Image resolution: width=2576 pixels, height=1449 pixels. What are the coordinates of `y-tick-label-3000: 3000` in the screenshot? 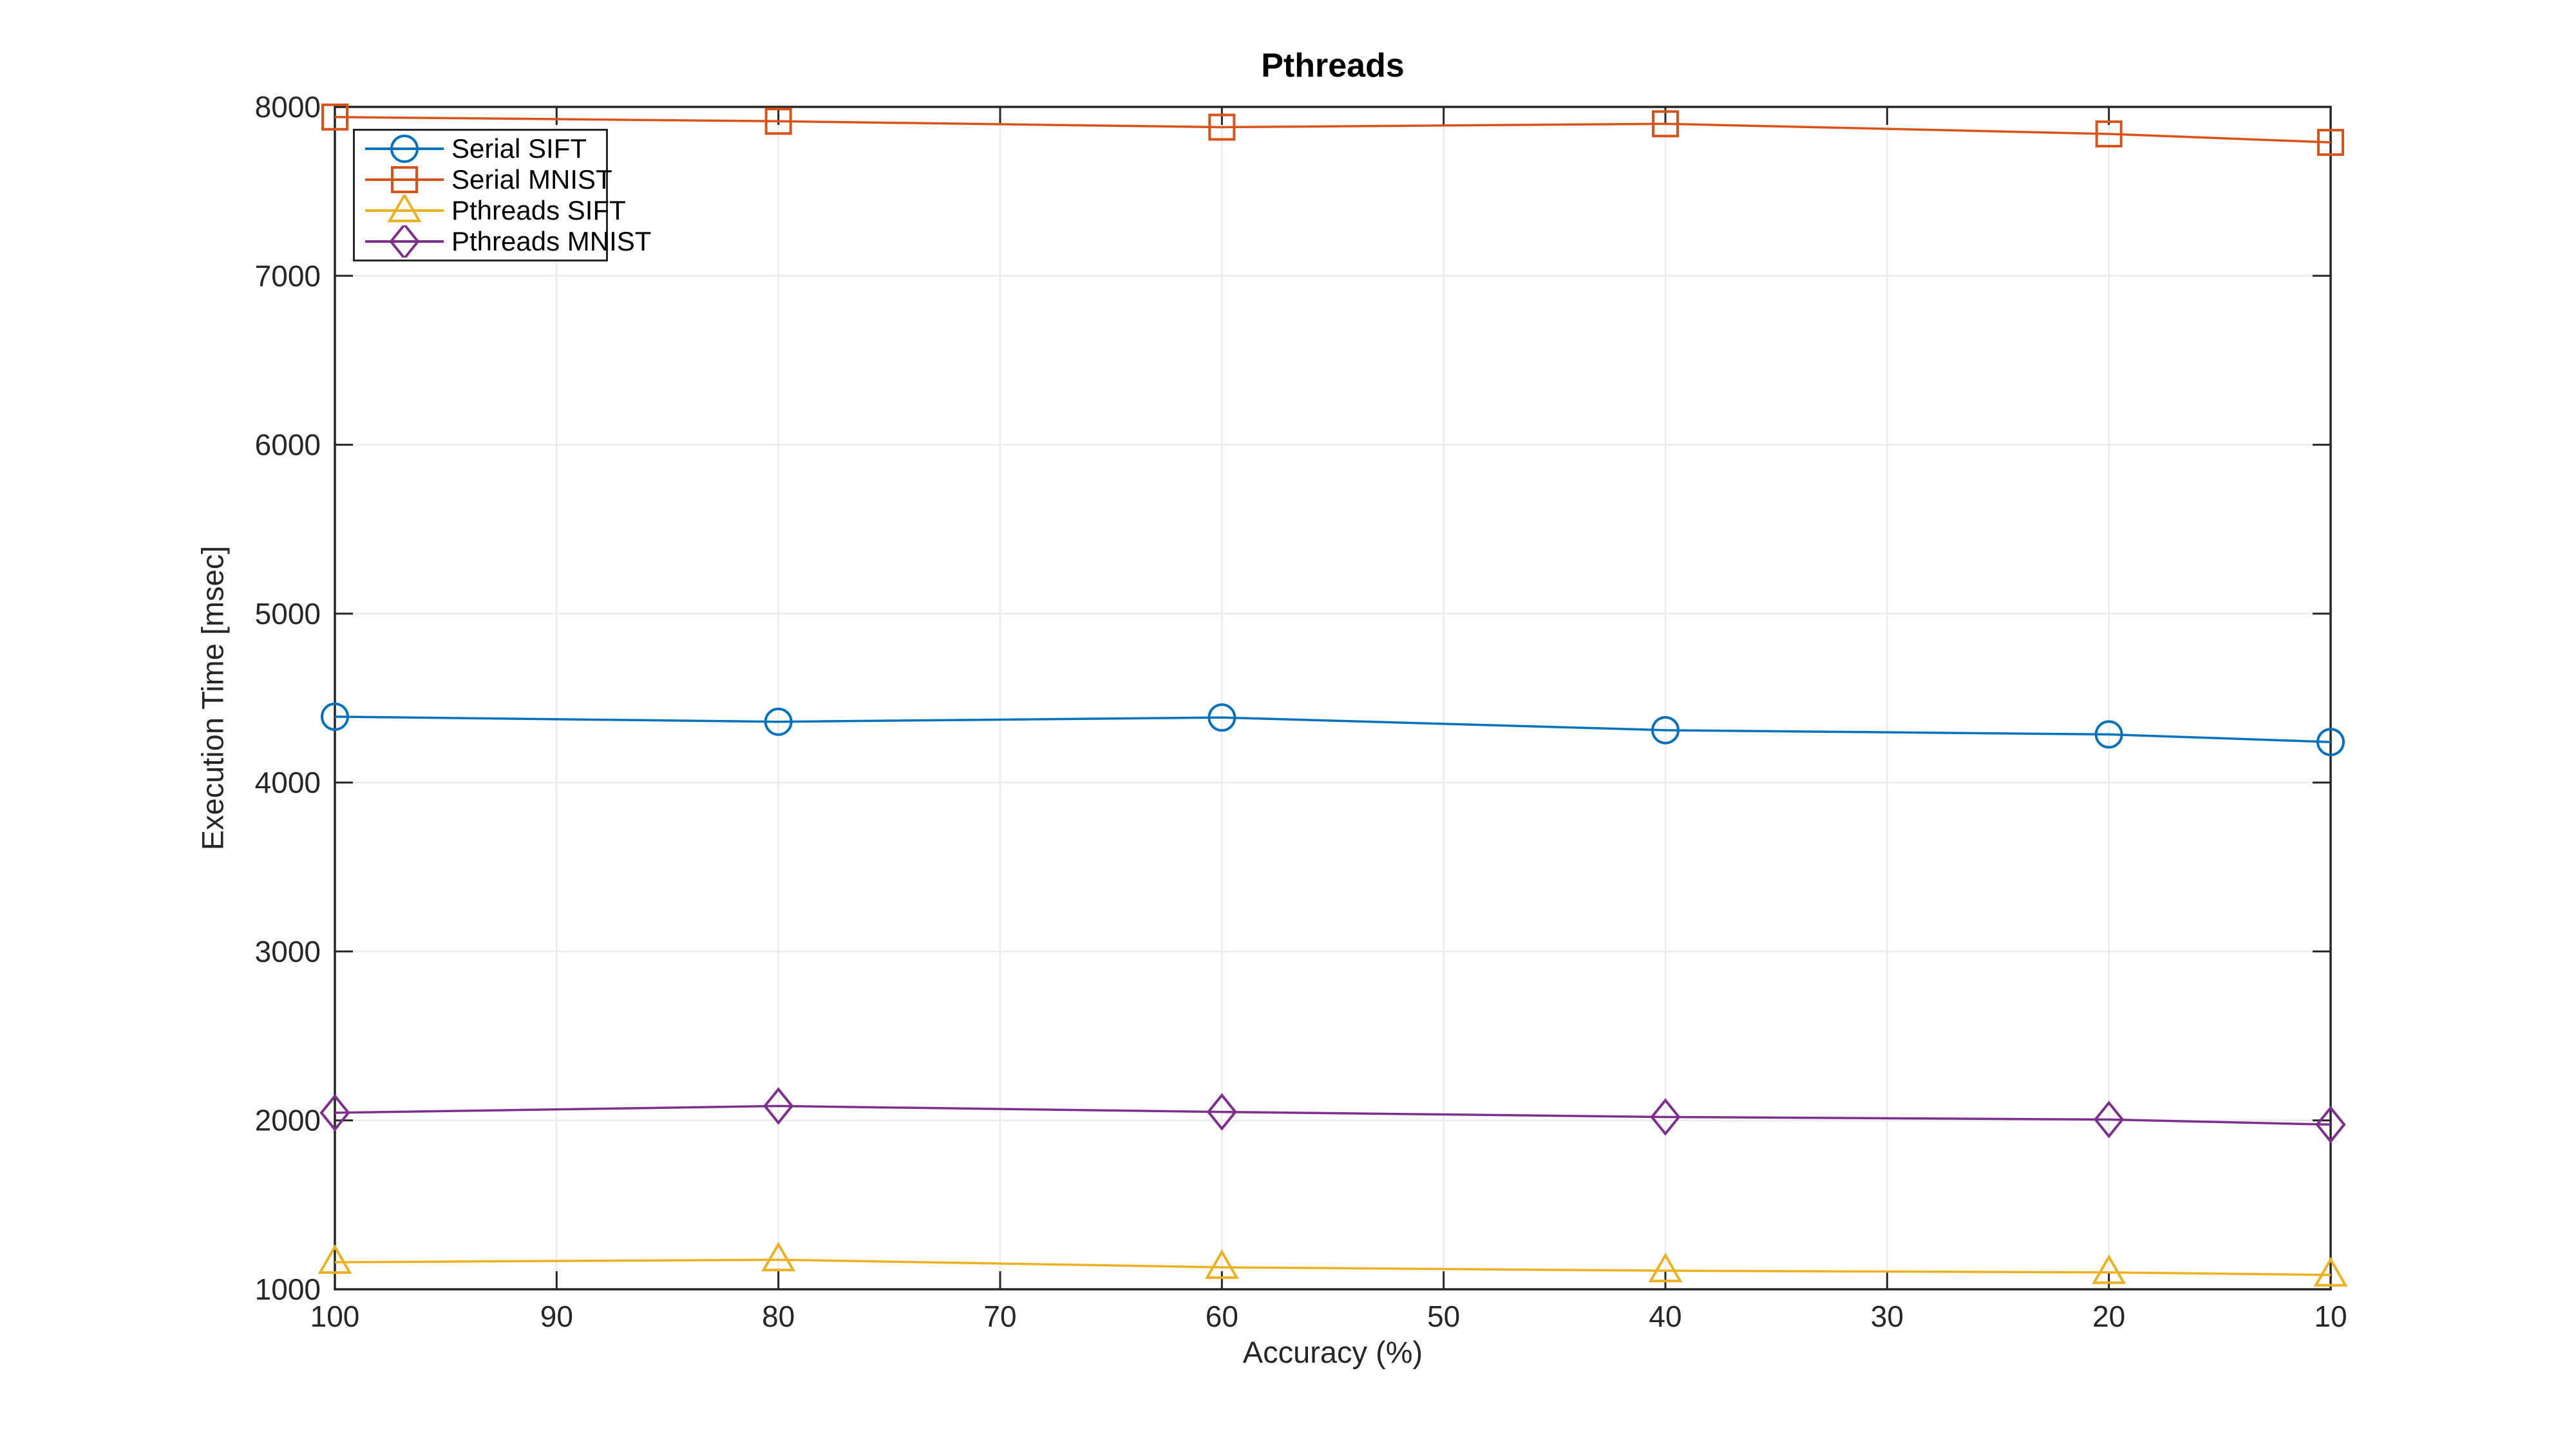 It's located at (288, 951).